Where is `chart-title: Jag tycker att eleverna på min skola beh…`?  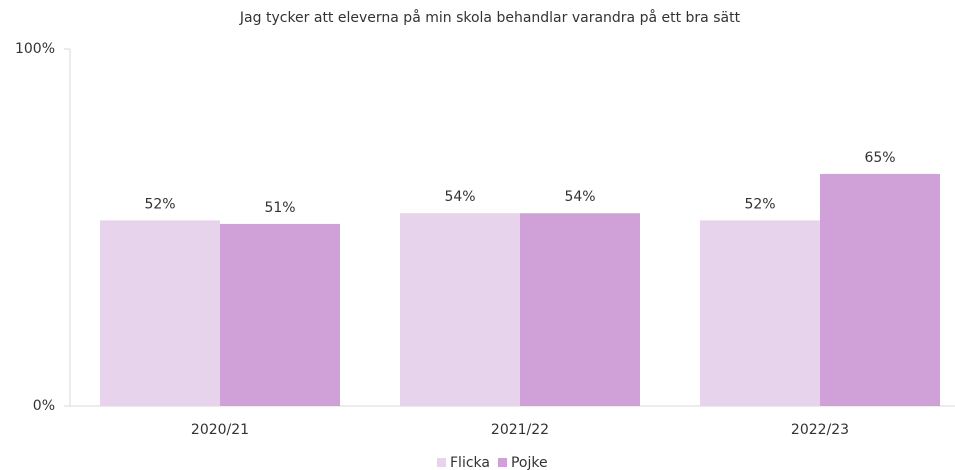
chart-title: Jag tycker att eleverna på min skola beh… is located at coordinates (490, 17).